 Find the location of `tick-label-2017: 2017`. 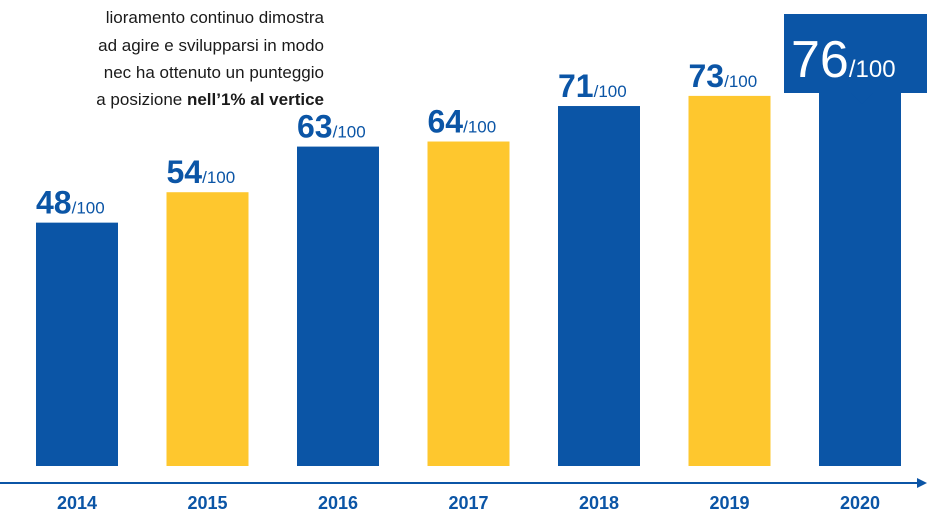

tick-label-2017: 2017 is located at coordinates (468, 503).